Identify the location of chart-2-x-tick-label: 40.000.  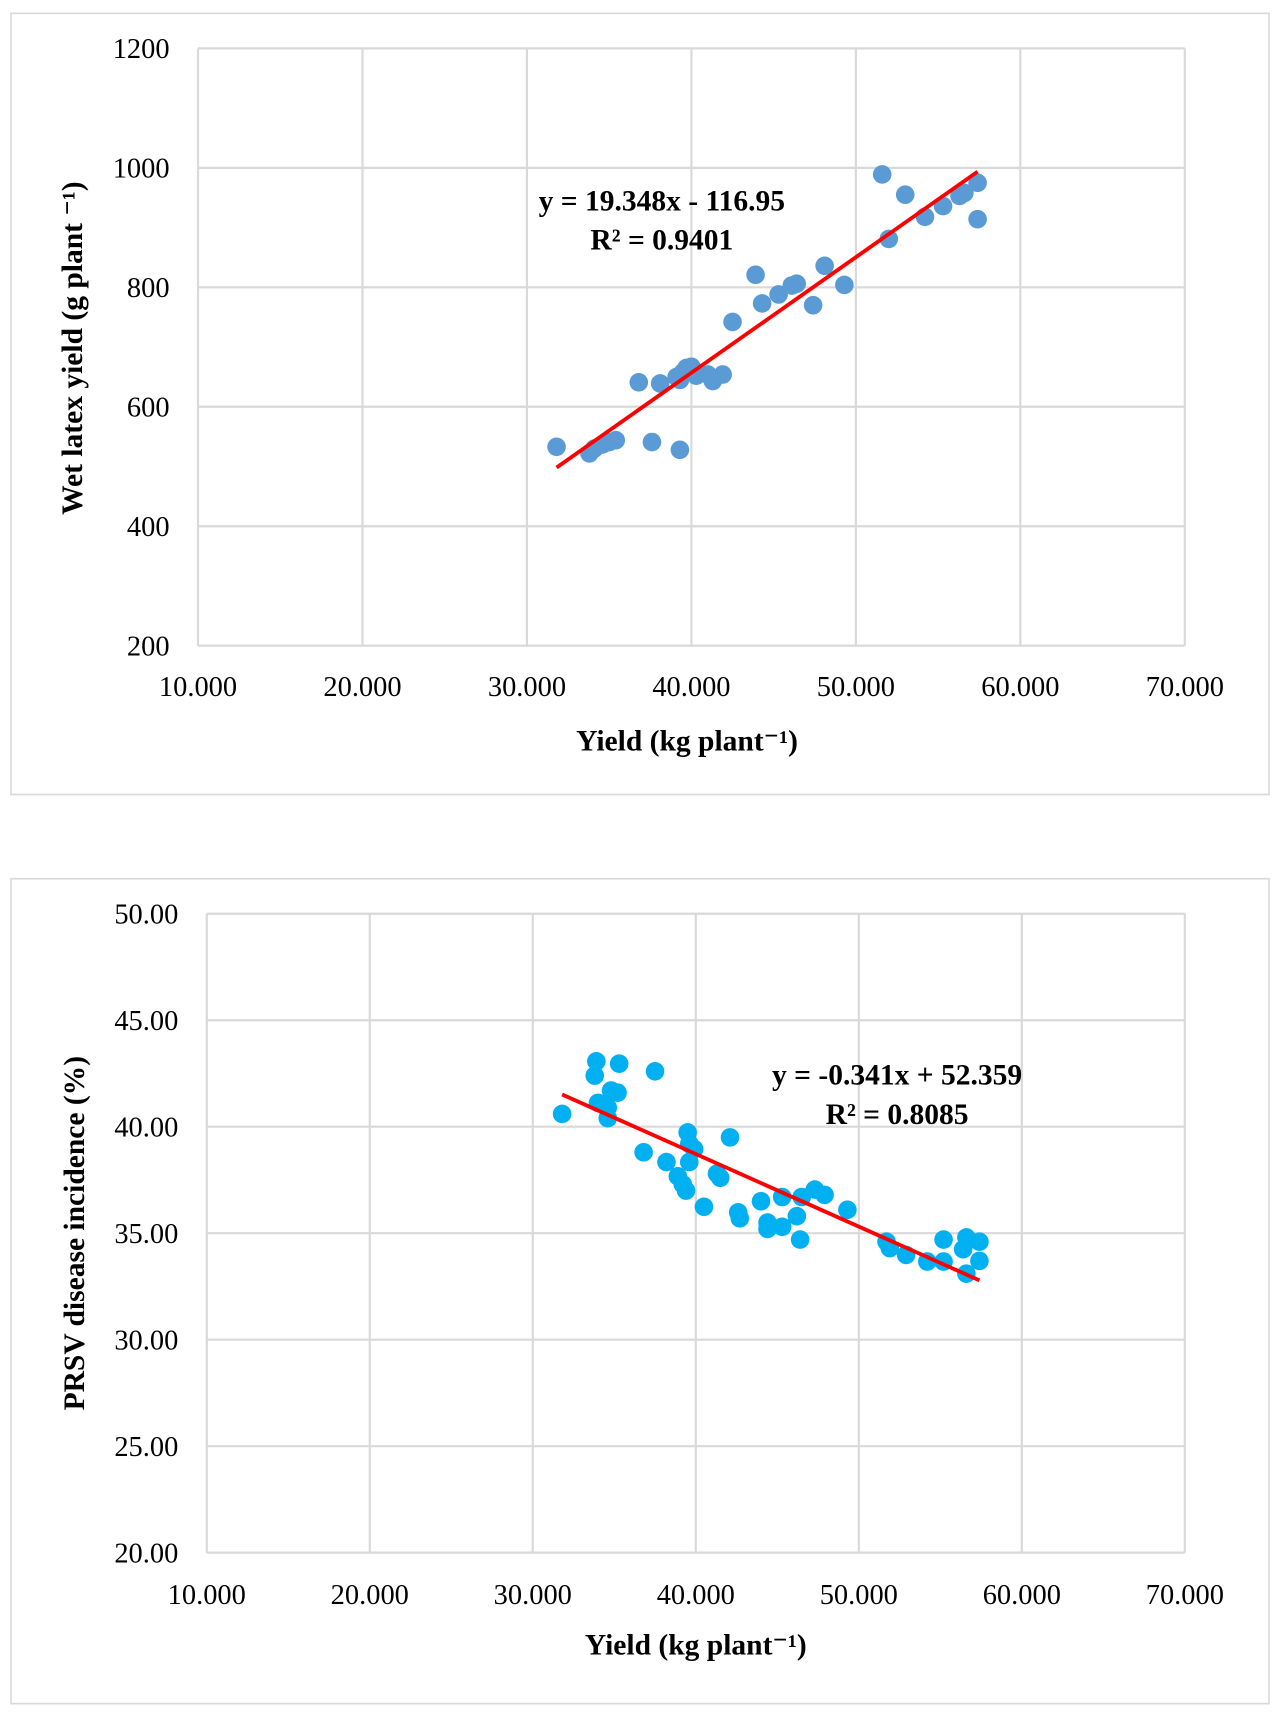
(696, 1595).